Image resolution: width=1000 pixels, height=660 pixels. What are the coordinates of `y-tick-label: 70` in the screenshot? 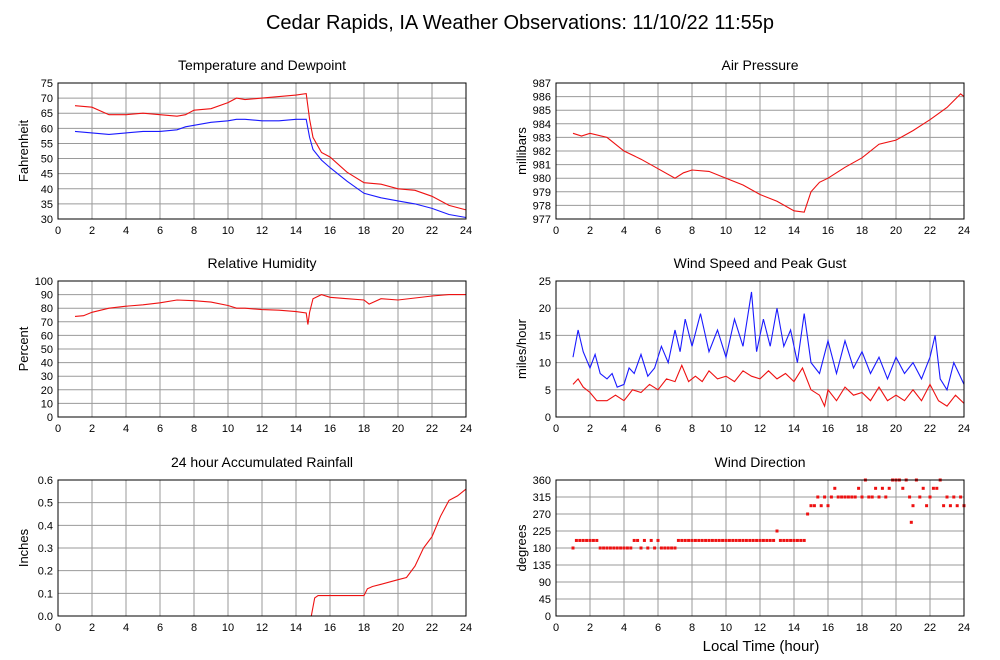 It's located at (47, 99).